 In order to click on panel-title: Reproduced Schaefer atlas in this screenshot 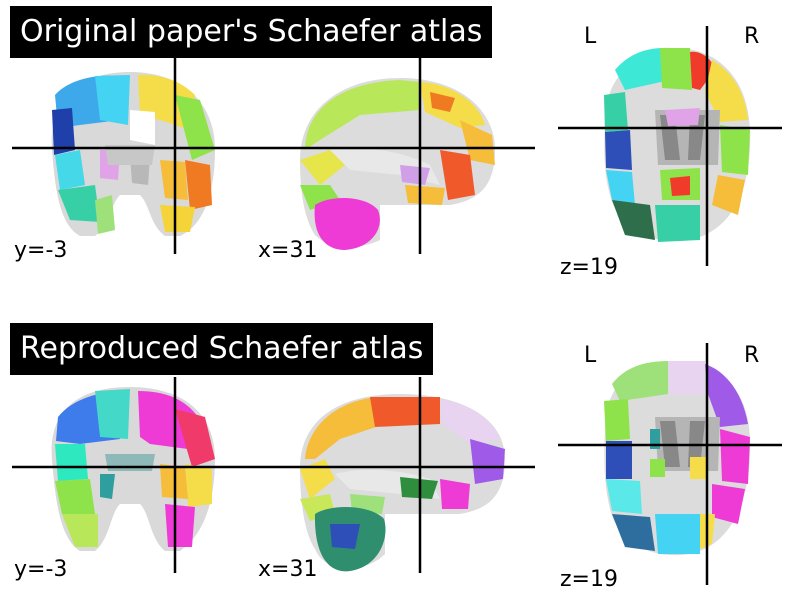, I will do `click(222, 349)`.